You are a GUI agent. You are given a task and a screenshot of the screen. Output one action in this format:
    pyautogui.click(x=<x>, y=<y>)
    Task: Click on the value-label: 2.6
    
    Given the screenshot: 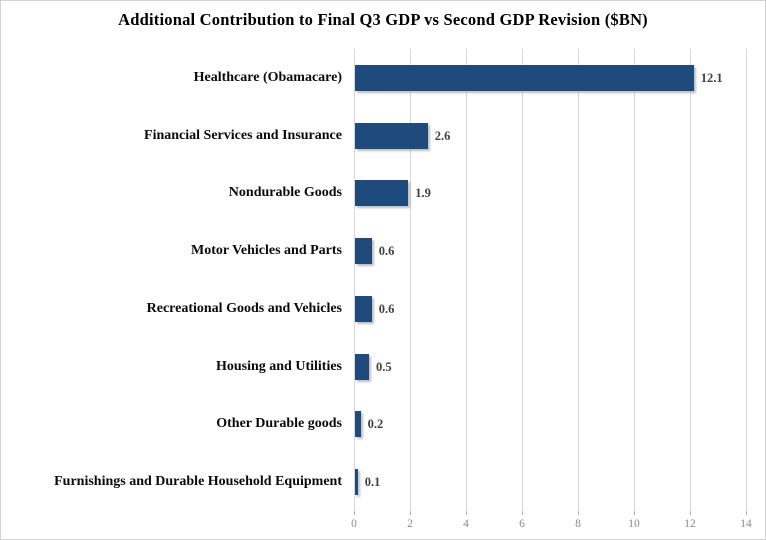 What is the action you would take?
    pyautogui.click(x=442, y=135)
    